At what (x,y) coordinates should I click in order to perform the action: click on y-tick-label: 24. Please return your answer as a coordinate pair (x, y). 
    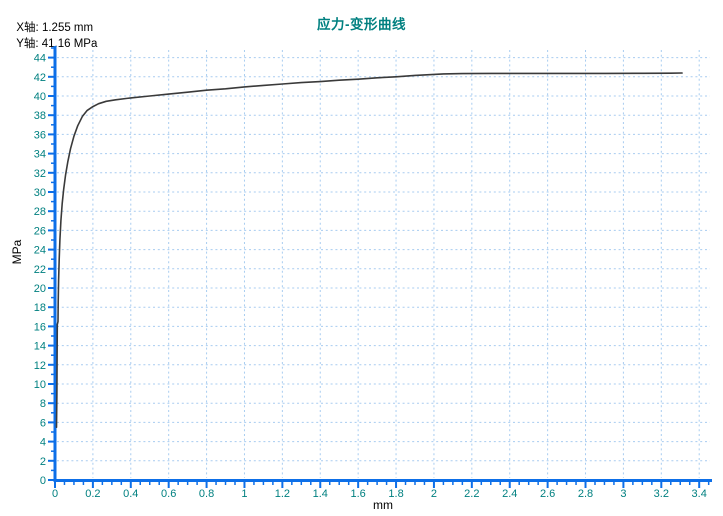
    Looking at the image, I should click on (40, 251).